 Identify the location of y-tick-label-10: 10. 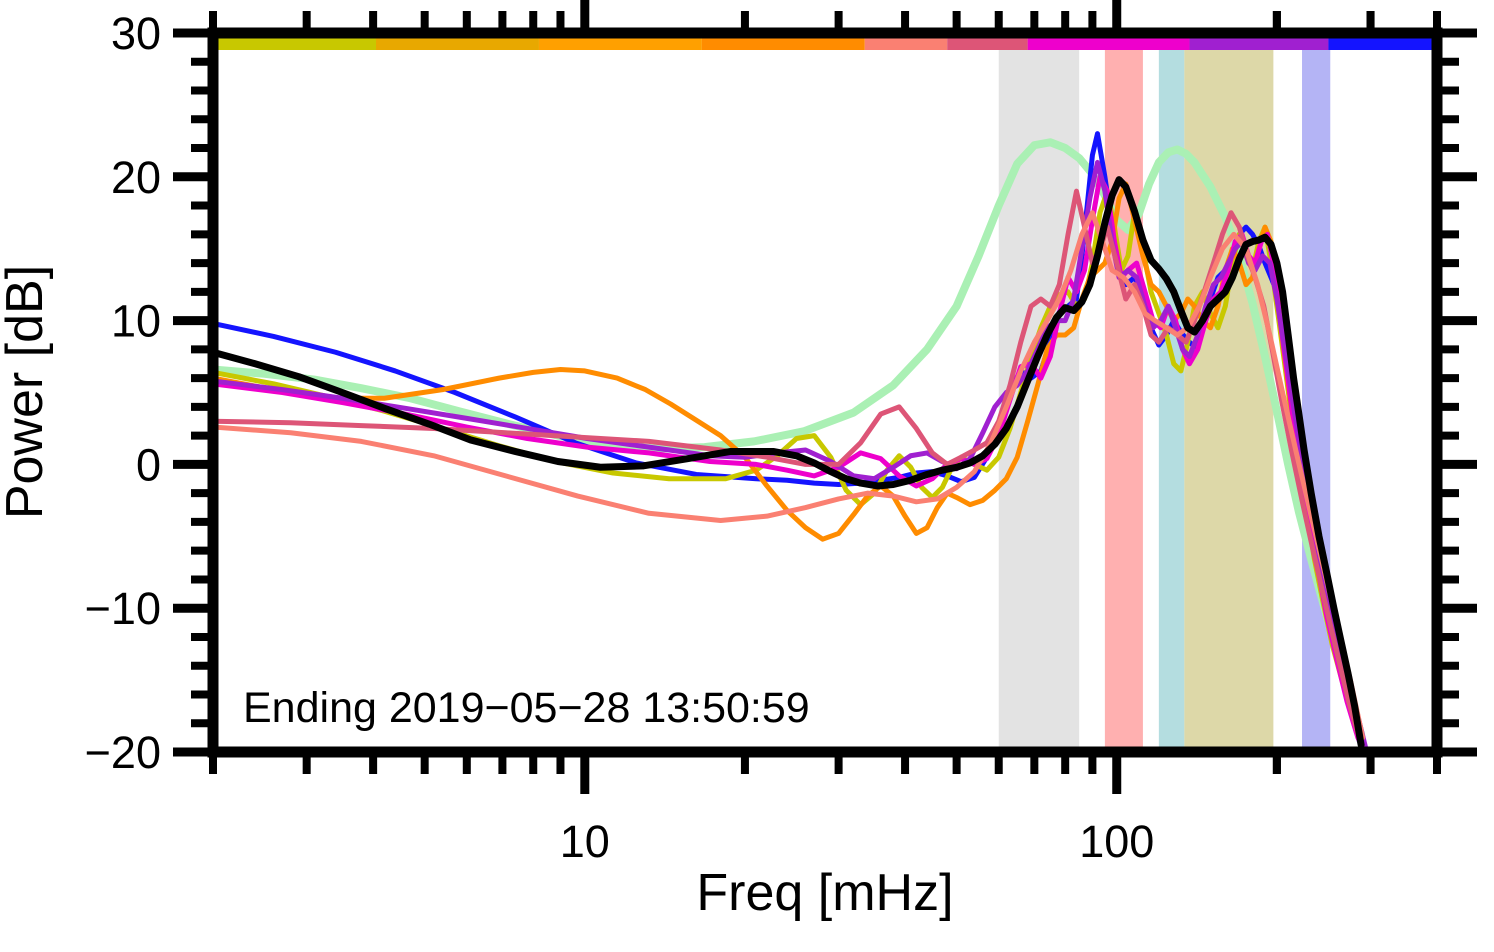
(136, 321).